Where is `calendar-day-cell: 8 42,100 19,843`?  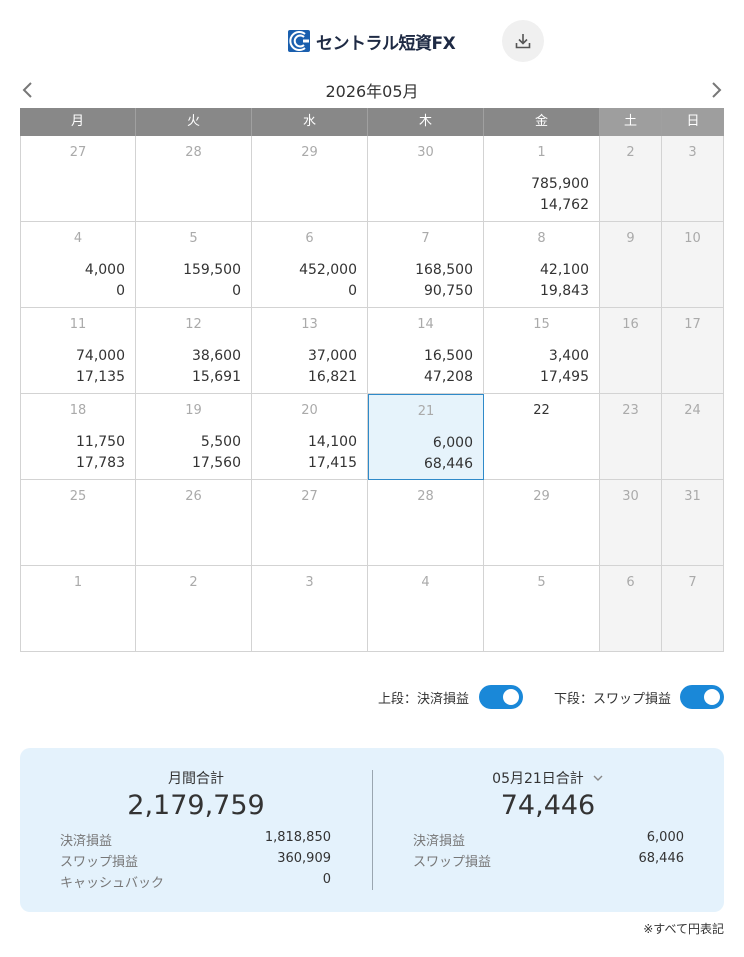 calendar-day-cell: 8 42,100 19,843 is located at coordinates (542, 265).